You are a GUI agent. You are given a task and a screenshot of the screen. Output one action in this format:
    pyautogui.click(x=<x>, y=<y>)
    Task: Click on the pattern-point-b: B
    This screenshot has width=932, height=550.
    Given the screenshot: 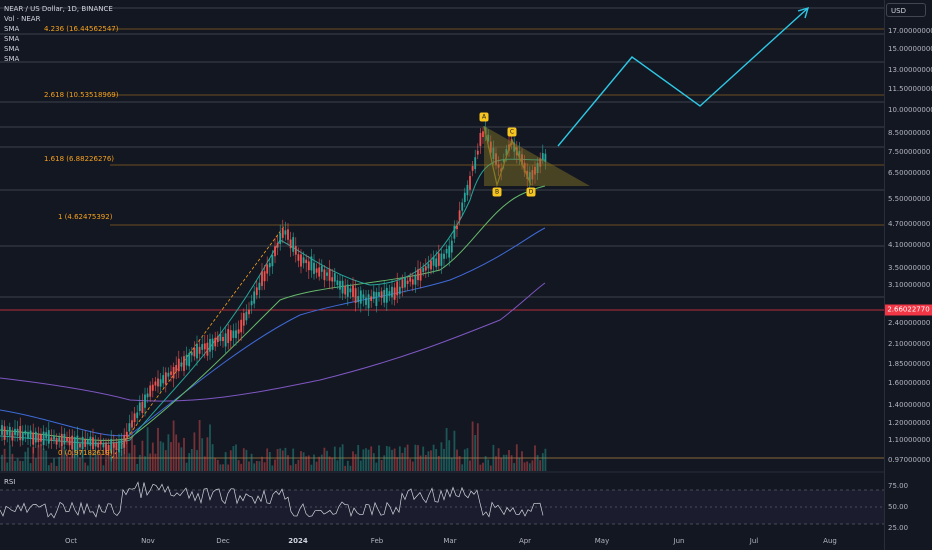 What is the action you would take?
    pyautogui.click(x=497, y=192)
    